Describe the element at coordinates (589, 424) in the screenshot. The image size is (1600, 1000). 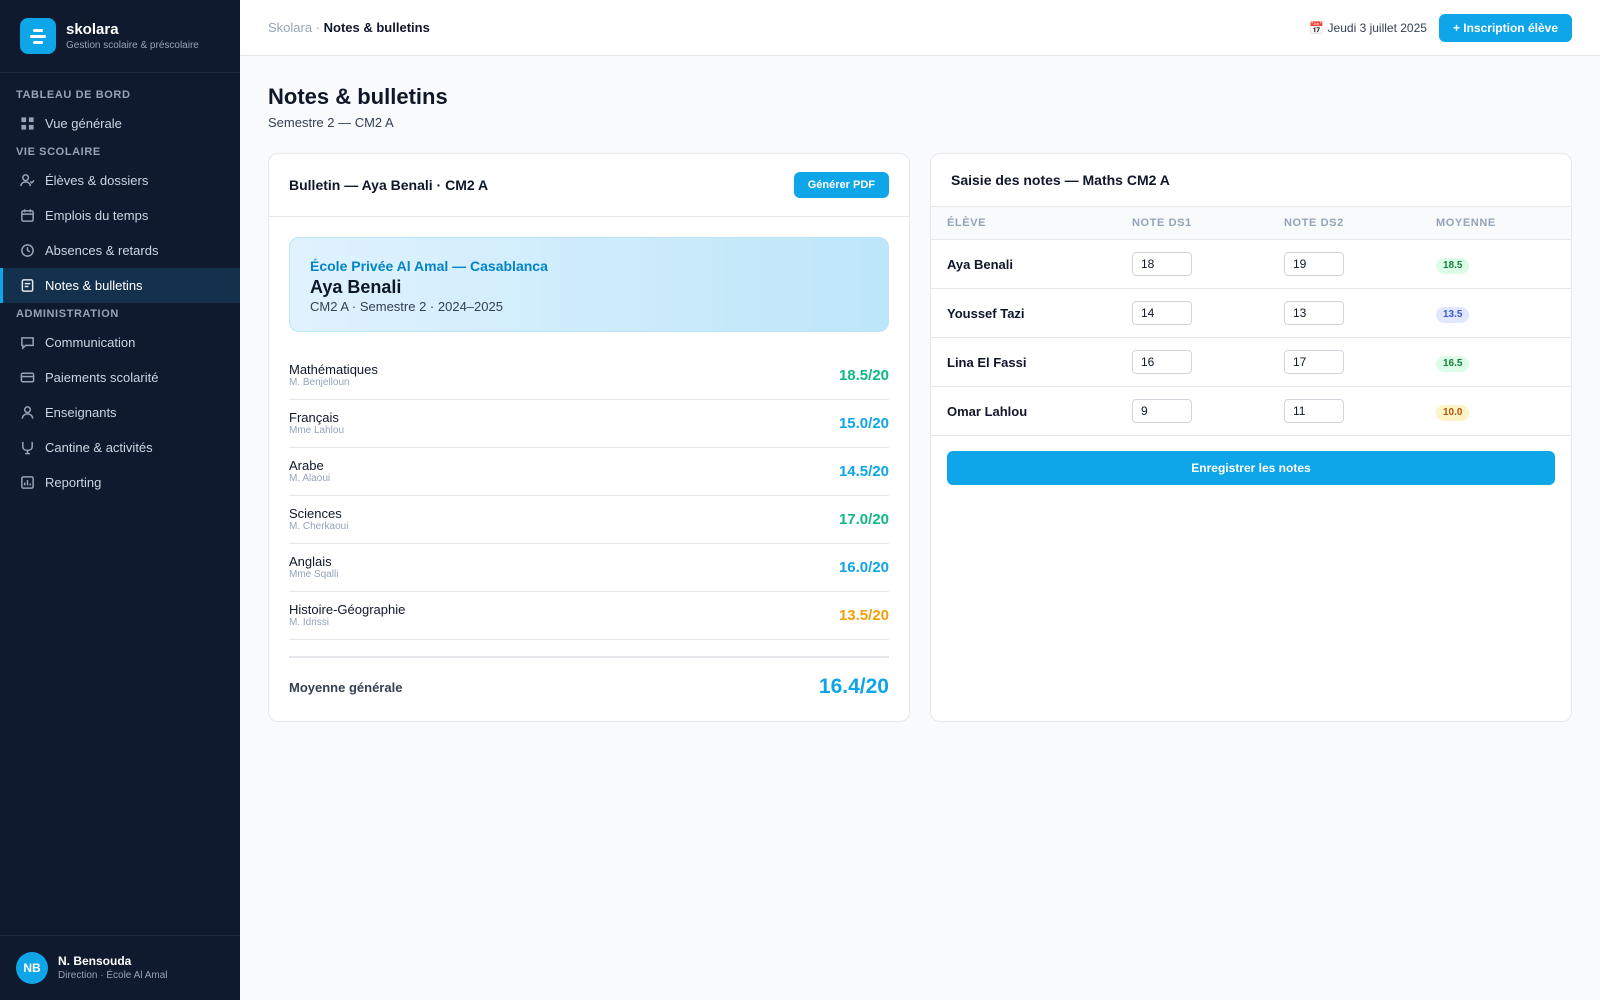
I see `subject-row: Français Mme Lahlou 15.0/20` at that location.